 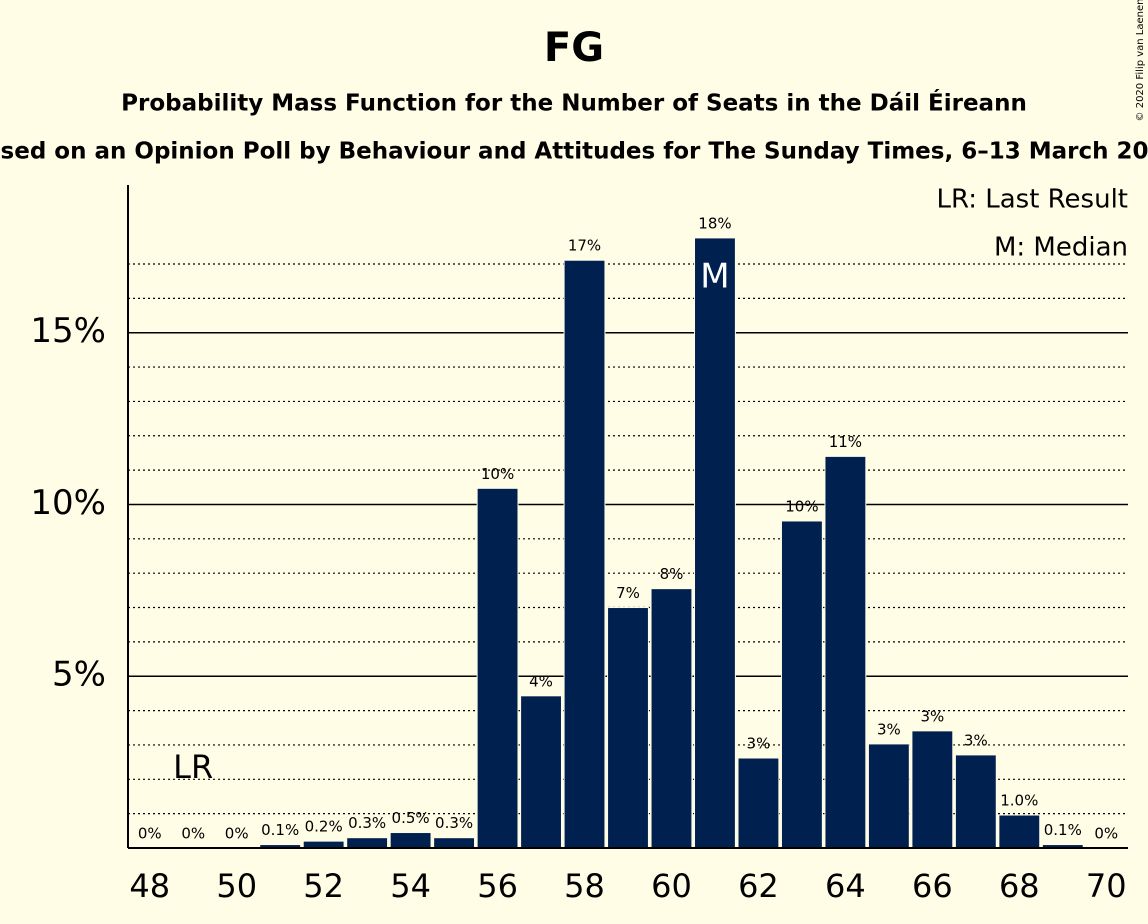 What do you see at coordinates (845, 886) in the screenshot?
I see `x-tick-label: 64` at bounding box center [845, 886].